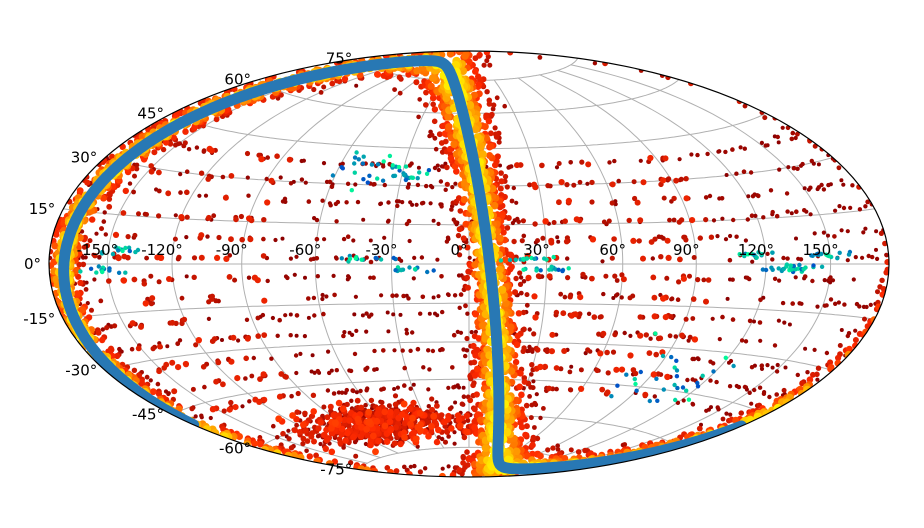  Describe the element at coordinates (32, 264) in the screenshot. I see `lat-tick-label: 0°` at that location.